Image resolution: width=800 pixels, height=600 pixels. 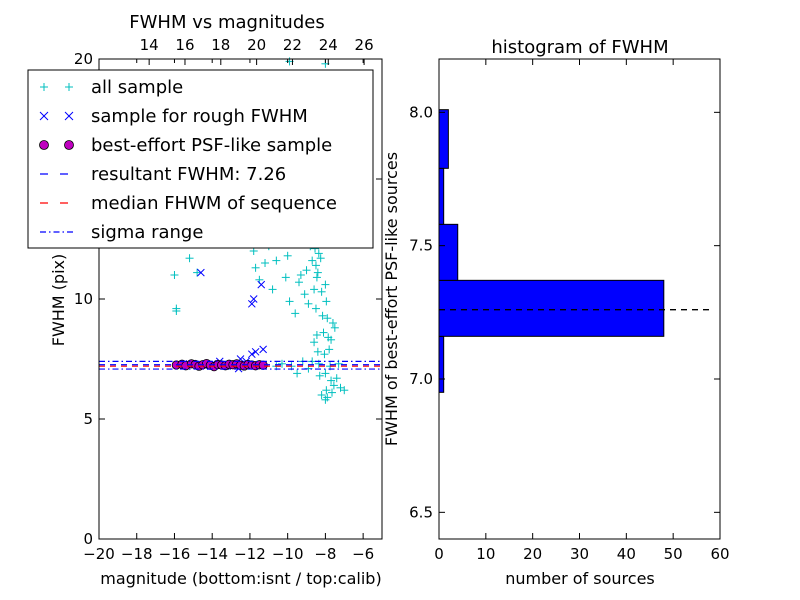 What do you see at coordinates (184, 45) in the screenshot?
I see `top-tick-label: 16` at bounding box center [184, 45].